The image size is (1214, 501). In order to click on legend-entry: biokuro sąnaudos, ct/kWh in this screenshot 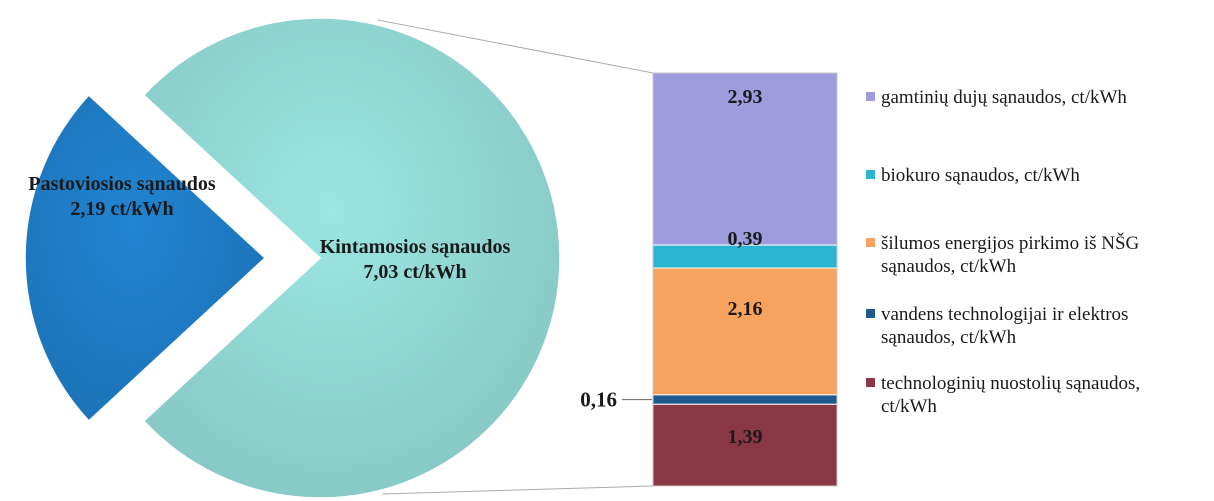, I will do `click(980, 175)`.